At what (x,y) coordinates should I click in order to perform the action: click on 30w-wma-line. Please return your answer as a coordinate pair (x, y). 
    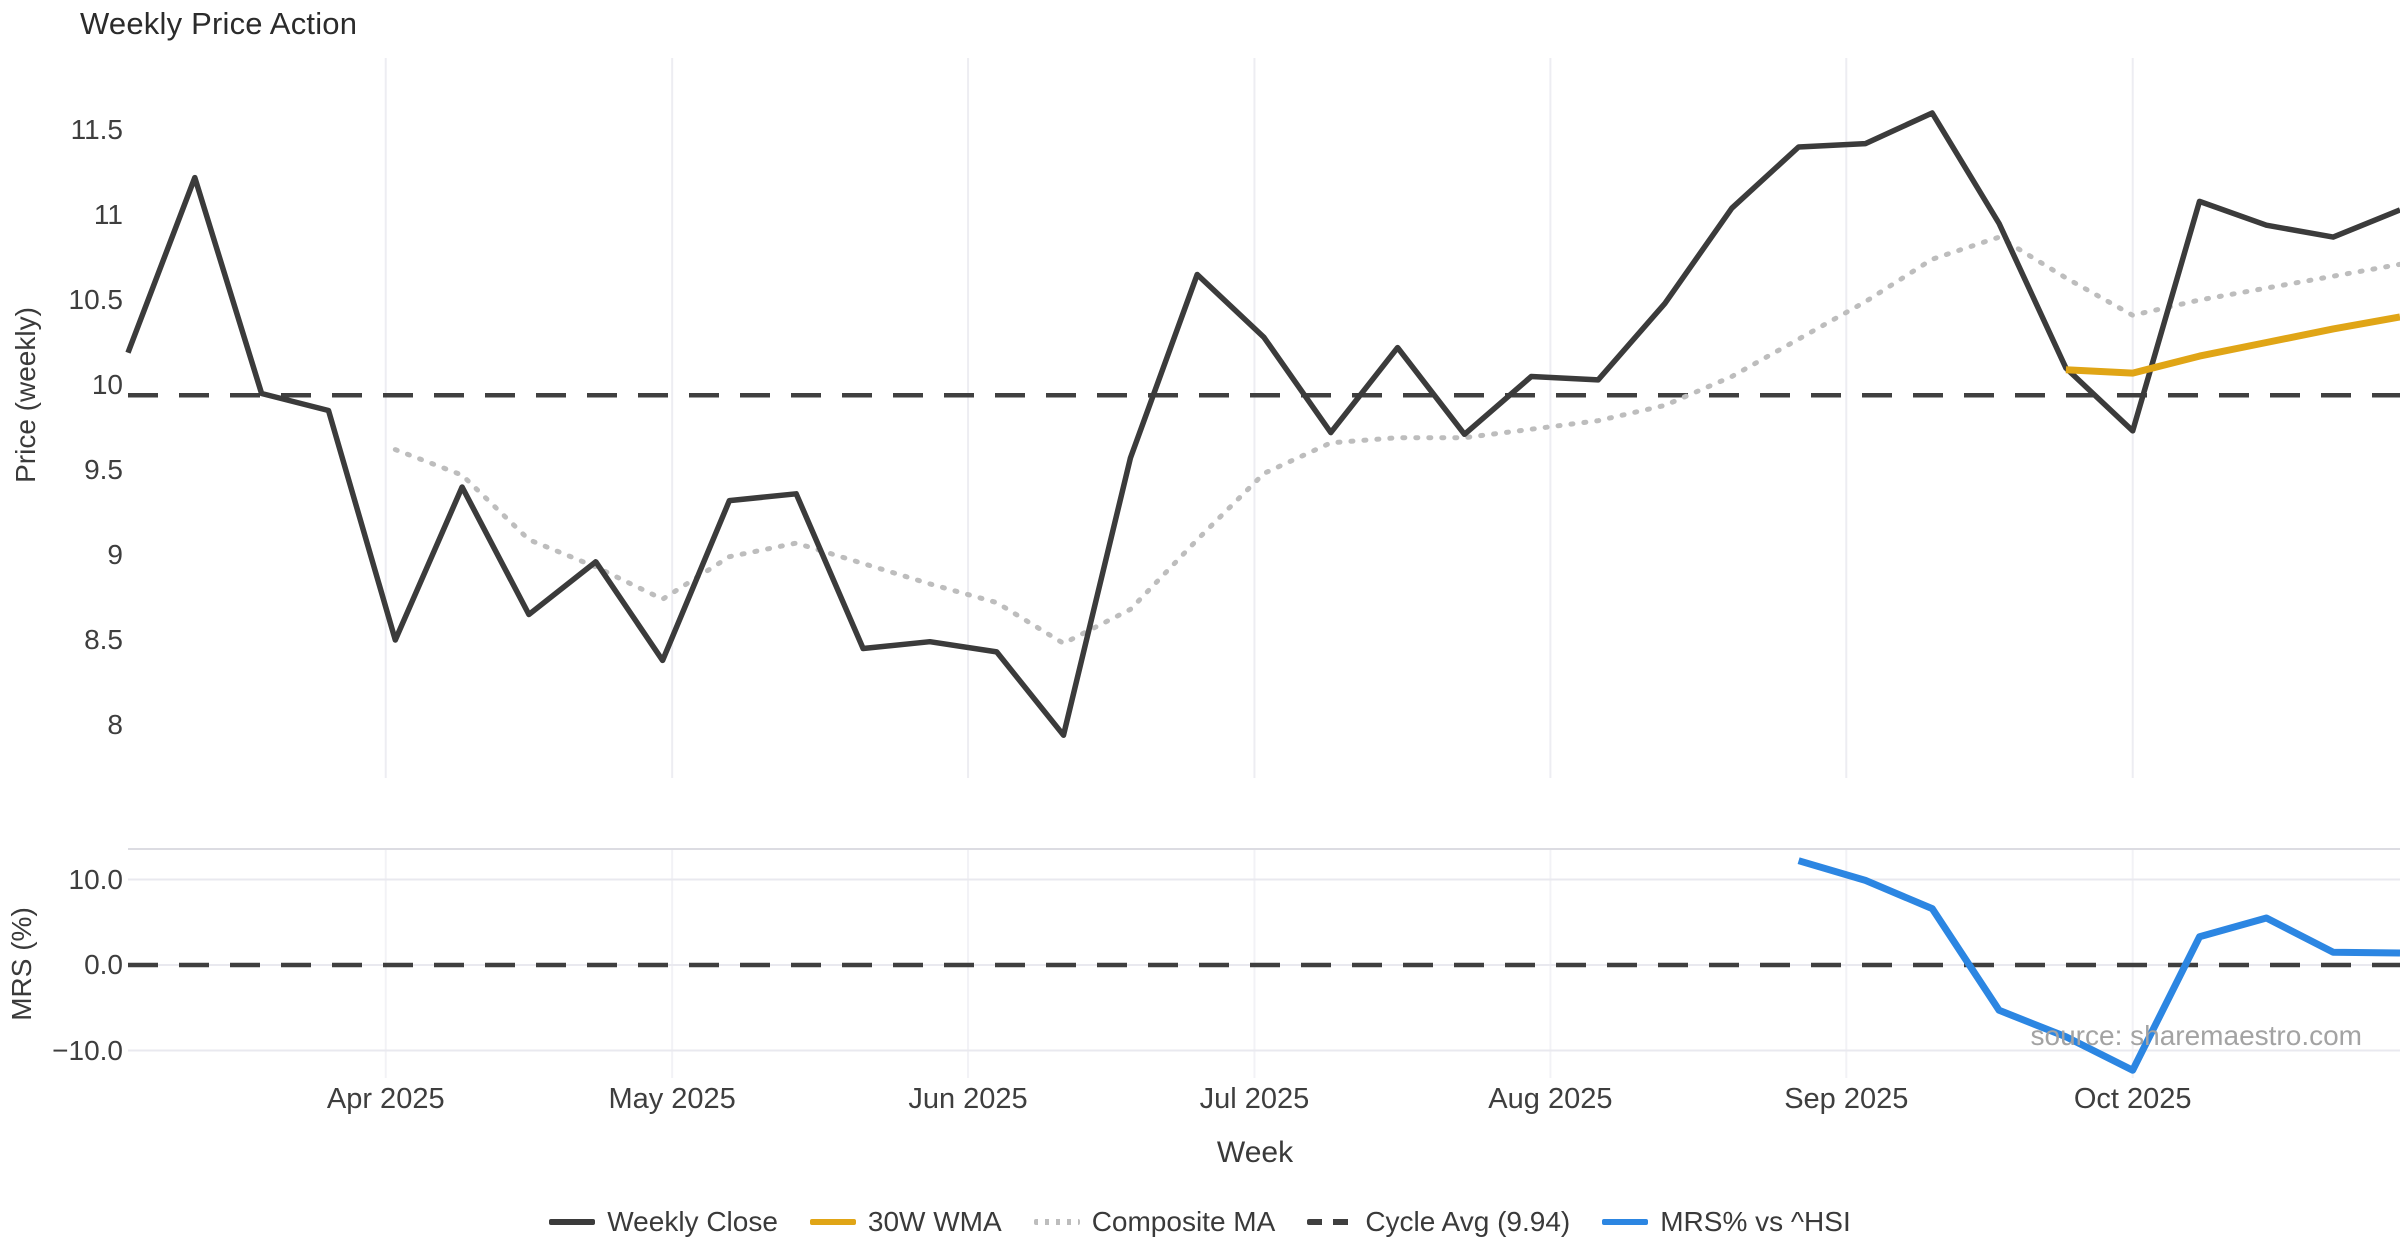
    Looking at the image, I should click on (2232, 345).